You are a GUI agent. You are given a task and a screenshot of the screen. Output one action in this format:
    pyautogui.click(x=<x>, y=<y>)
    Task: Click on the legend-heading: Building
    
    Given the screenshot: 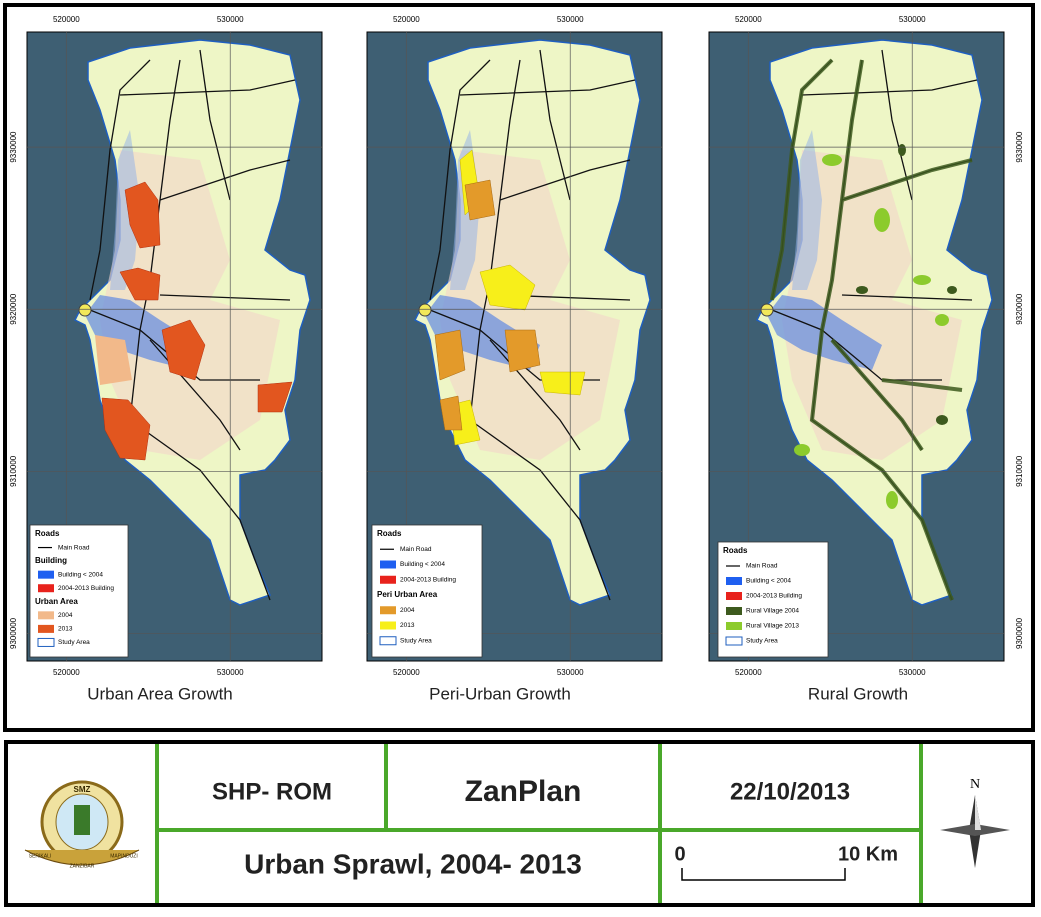 What is the action you would take?
    pyautogui.click(x=51, y=560)
    